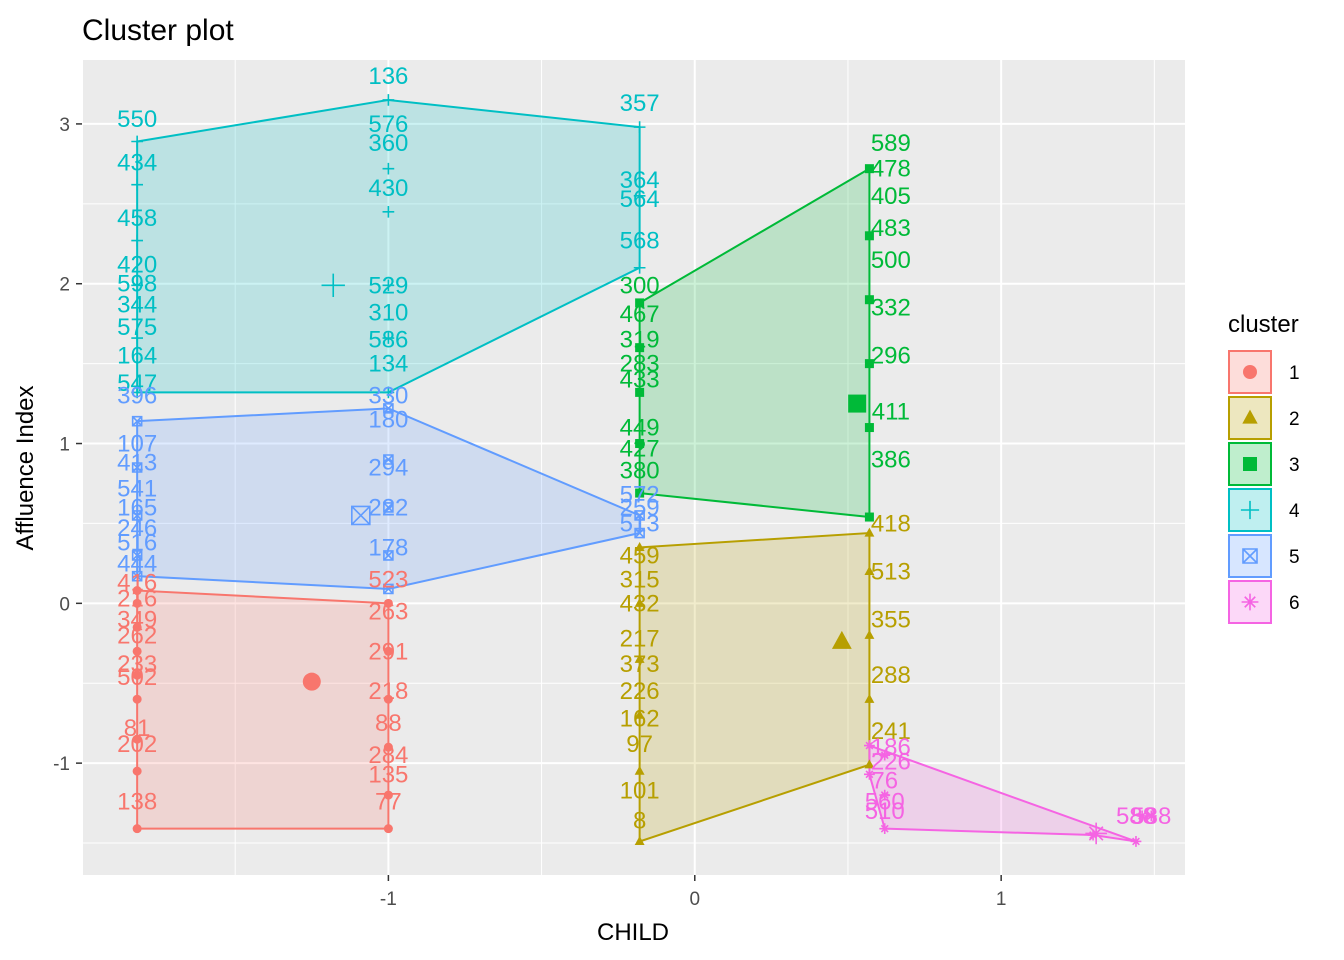  Describe the element at coordinates (388, 124) in the screenshot. I see `cluster-4-point-label: 576` at that location.